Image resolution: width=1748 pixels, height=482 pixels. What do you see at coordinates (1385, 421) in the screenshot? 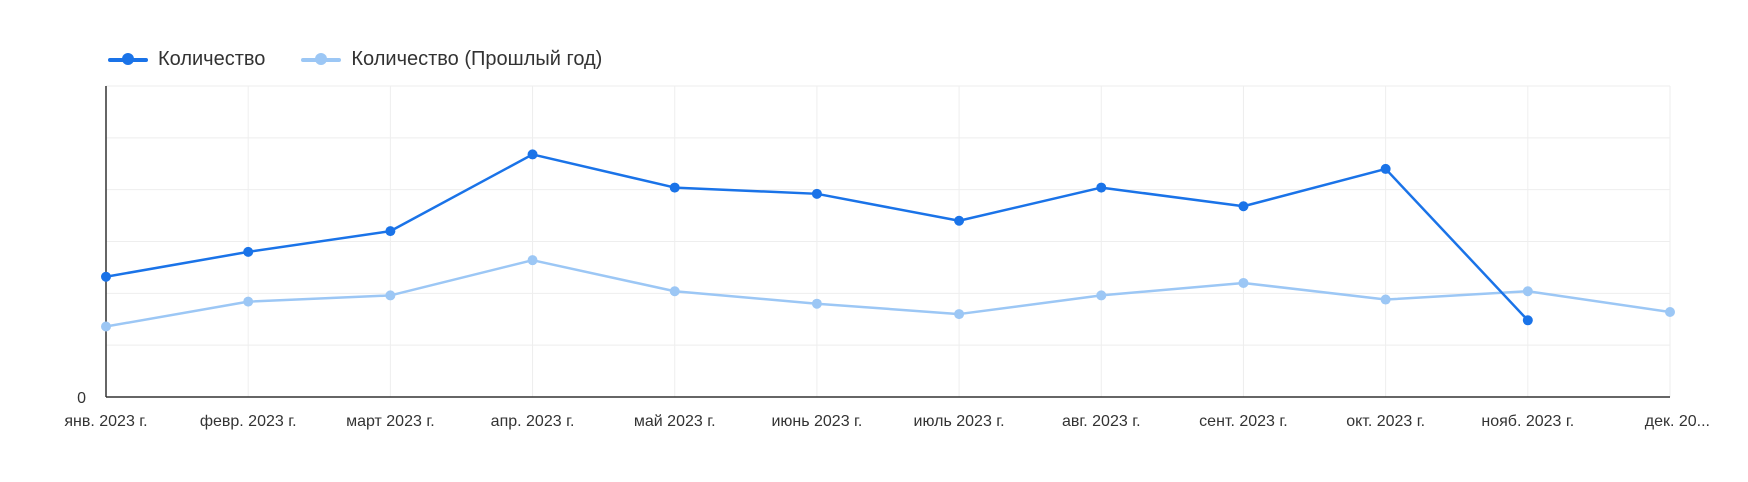
I see `x-tick-label: окт. 2023 г.` at bounding box center [1385, 421].